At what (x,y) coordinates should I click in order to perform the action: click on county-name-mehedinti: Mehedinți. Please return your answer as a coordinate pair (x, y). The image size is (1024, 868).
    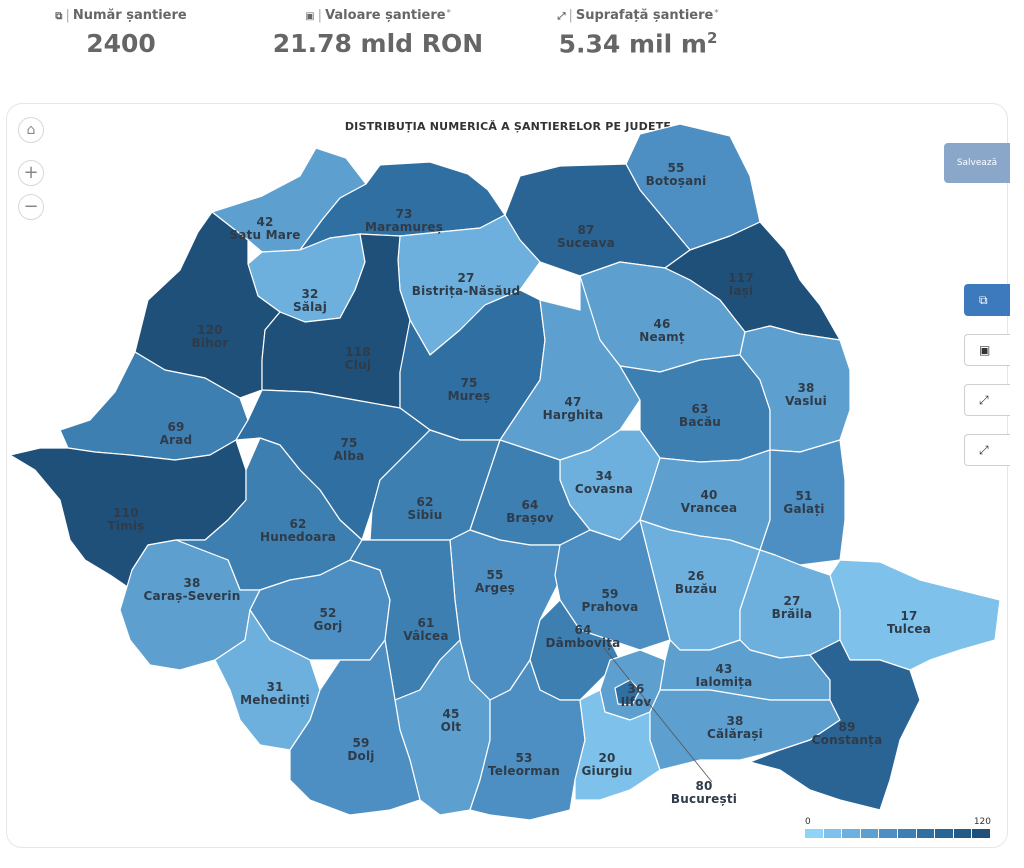
    Looking at the image, I should click on (275, 700).